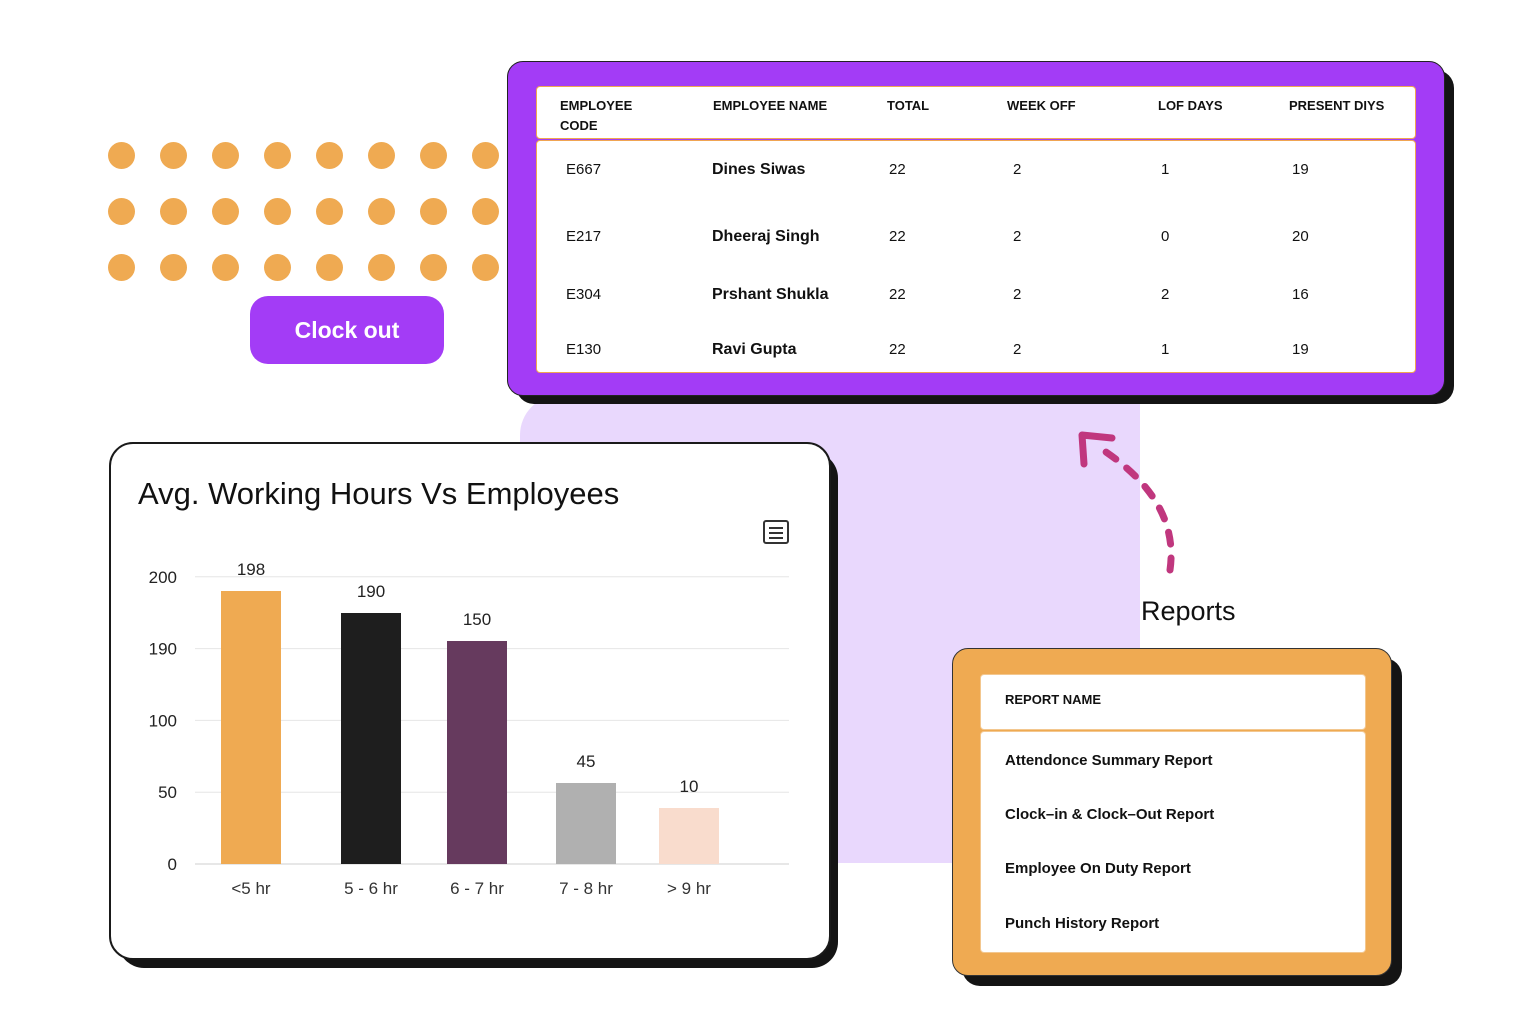  I want to click on y-tick-label: 0, so click(172, 864).